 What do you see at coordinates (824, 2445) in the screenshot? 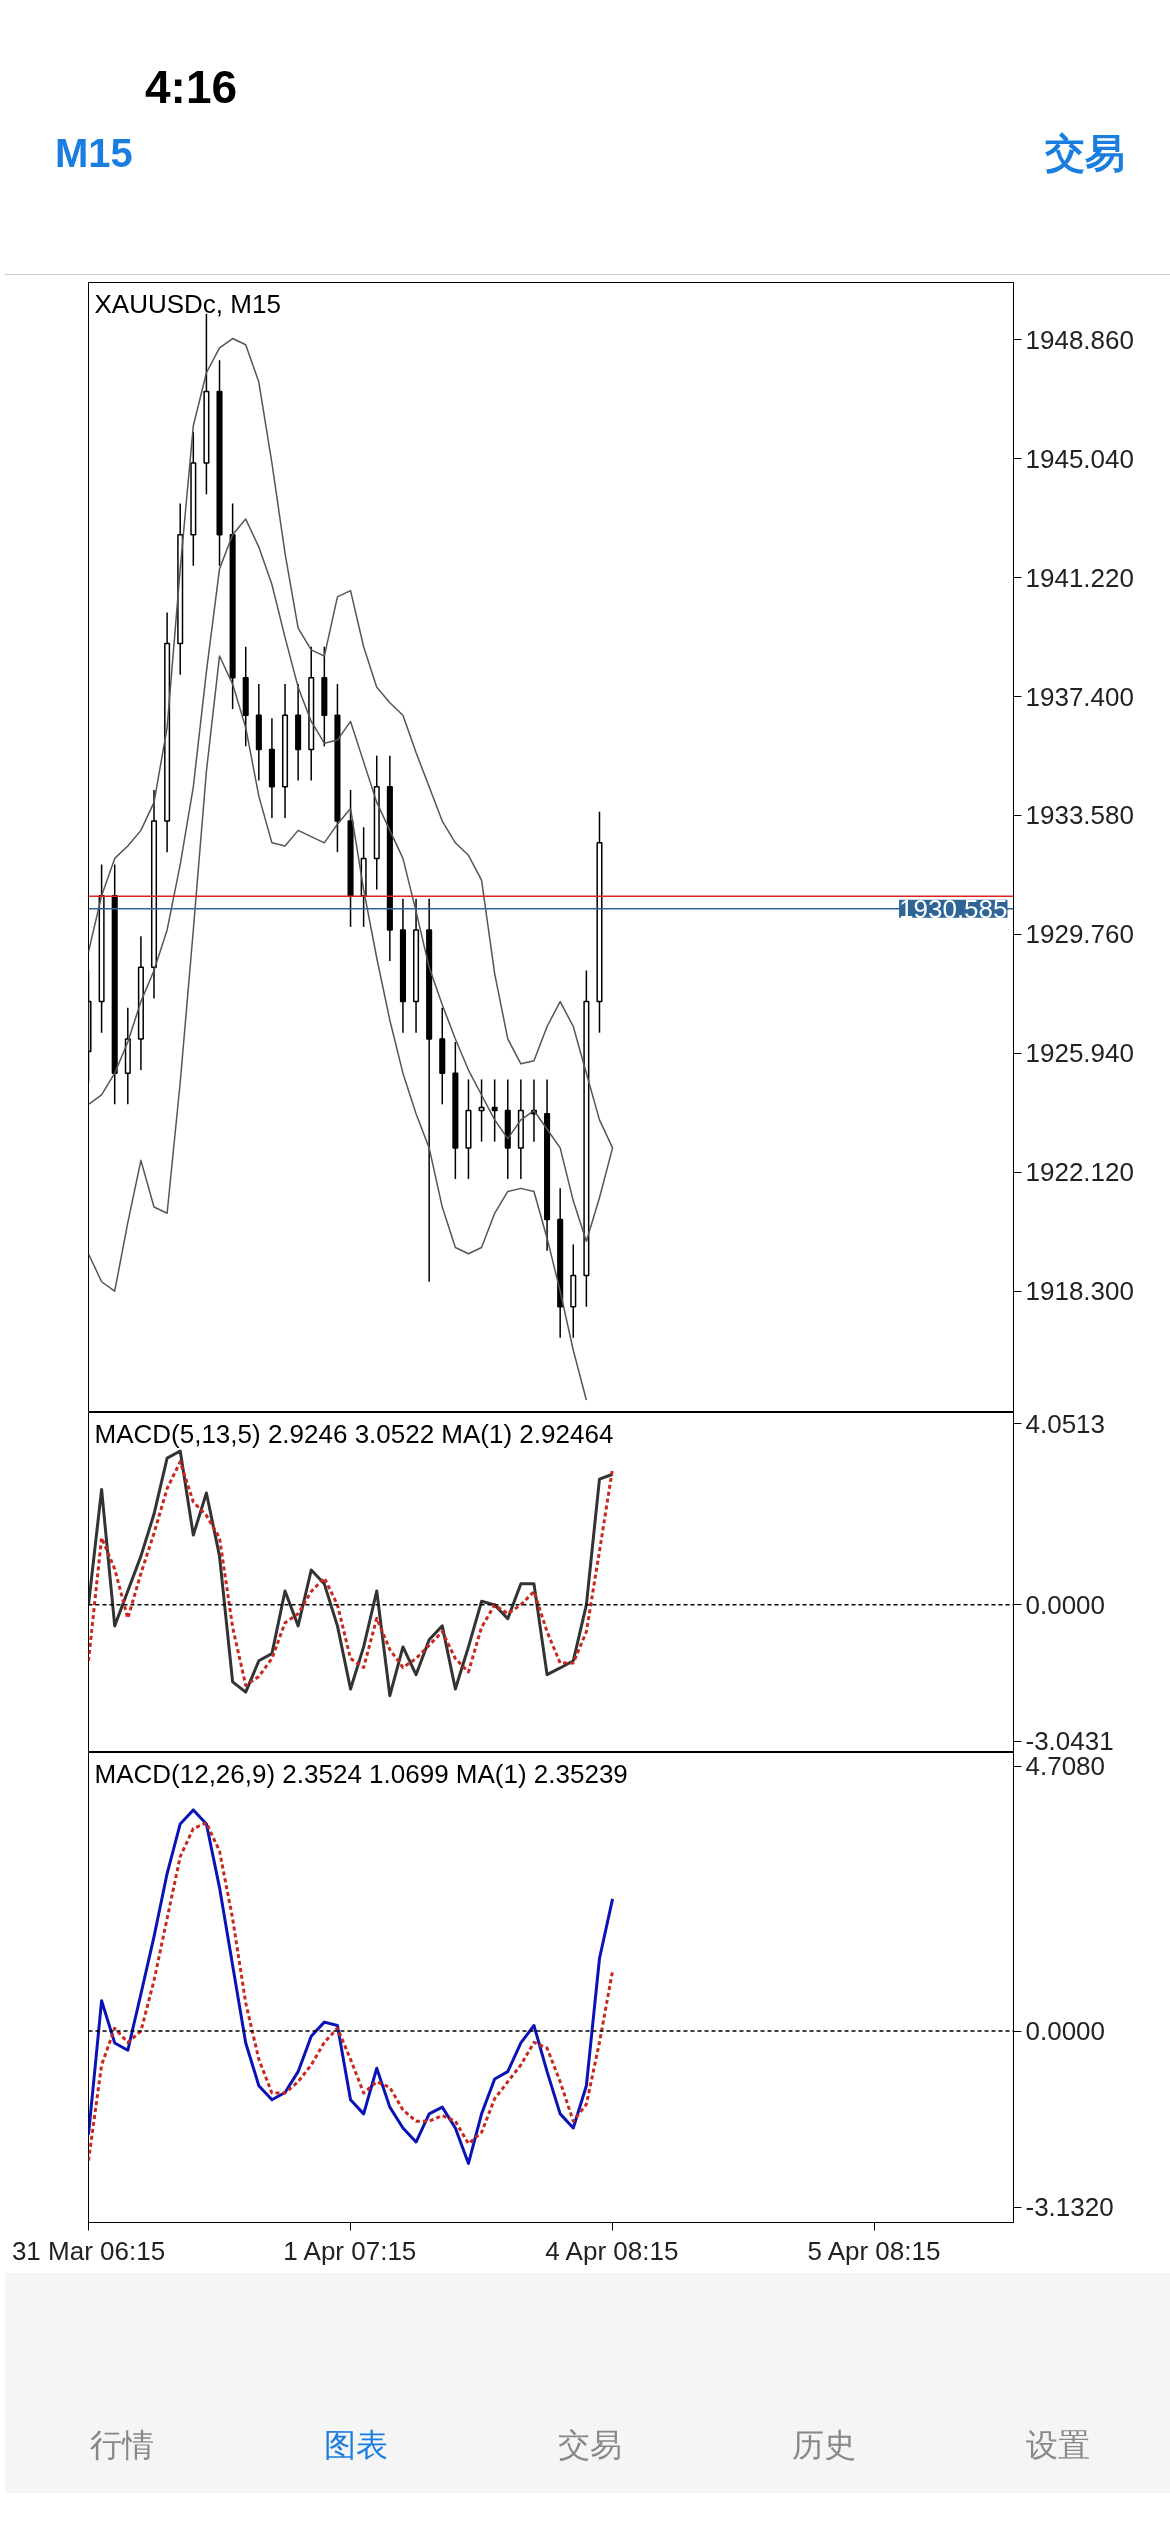
I see `text: 历史` at bounding box center [824, 2445].